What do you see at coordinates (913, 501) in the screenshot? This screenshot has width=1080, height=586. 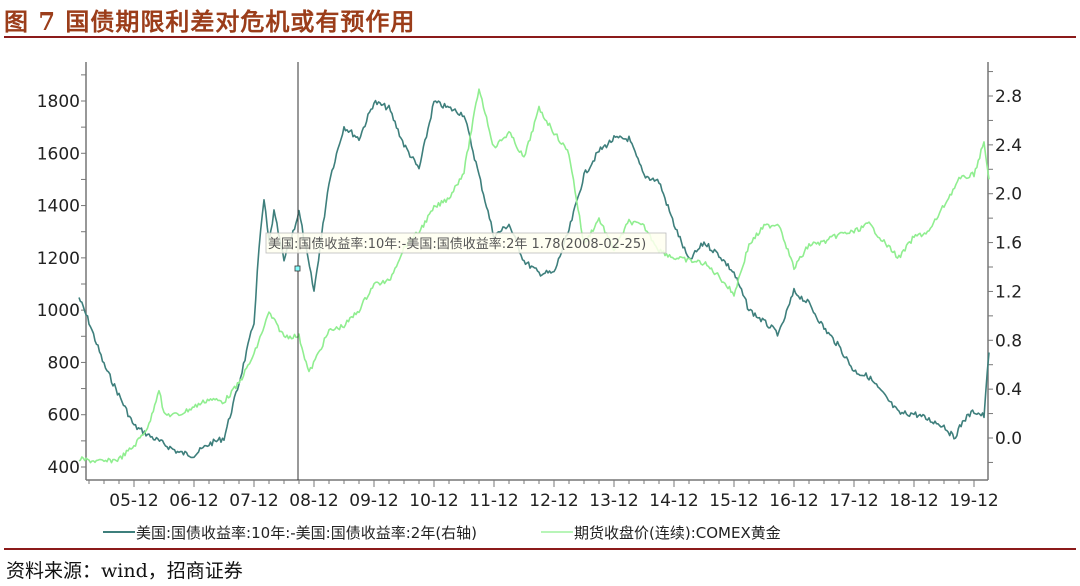 I see `x-axis-tick-label: 18-12` at bounding box center [913, 501].